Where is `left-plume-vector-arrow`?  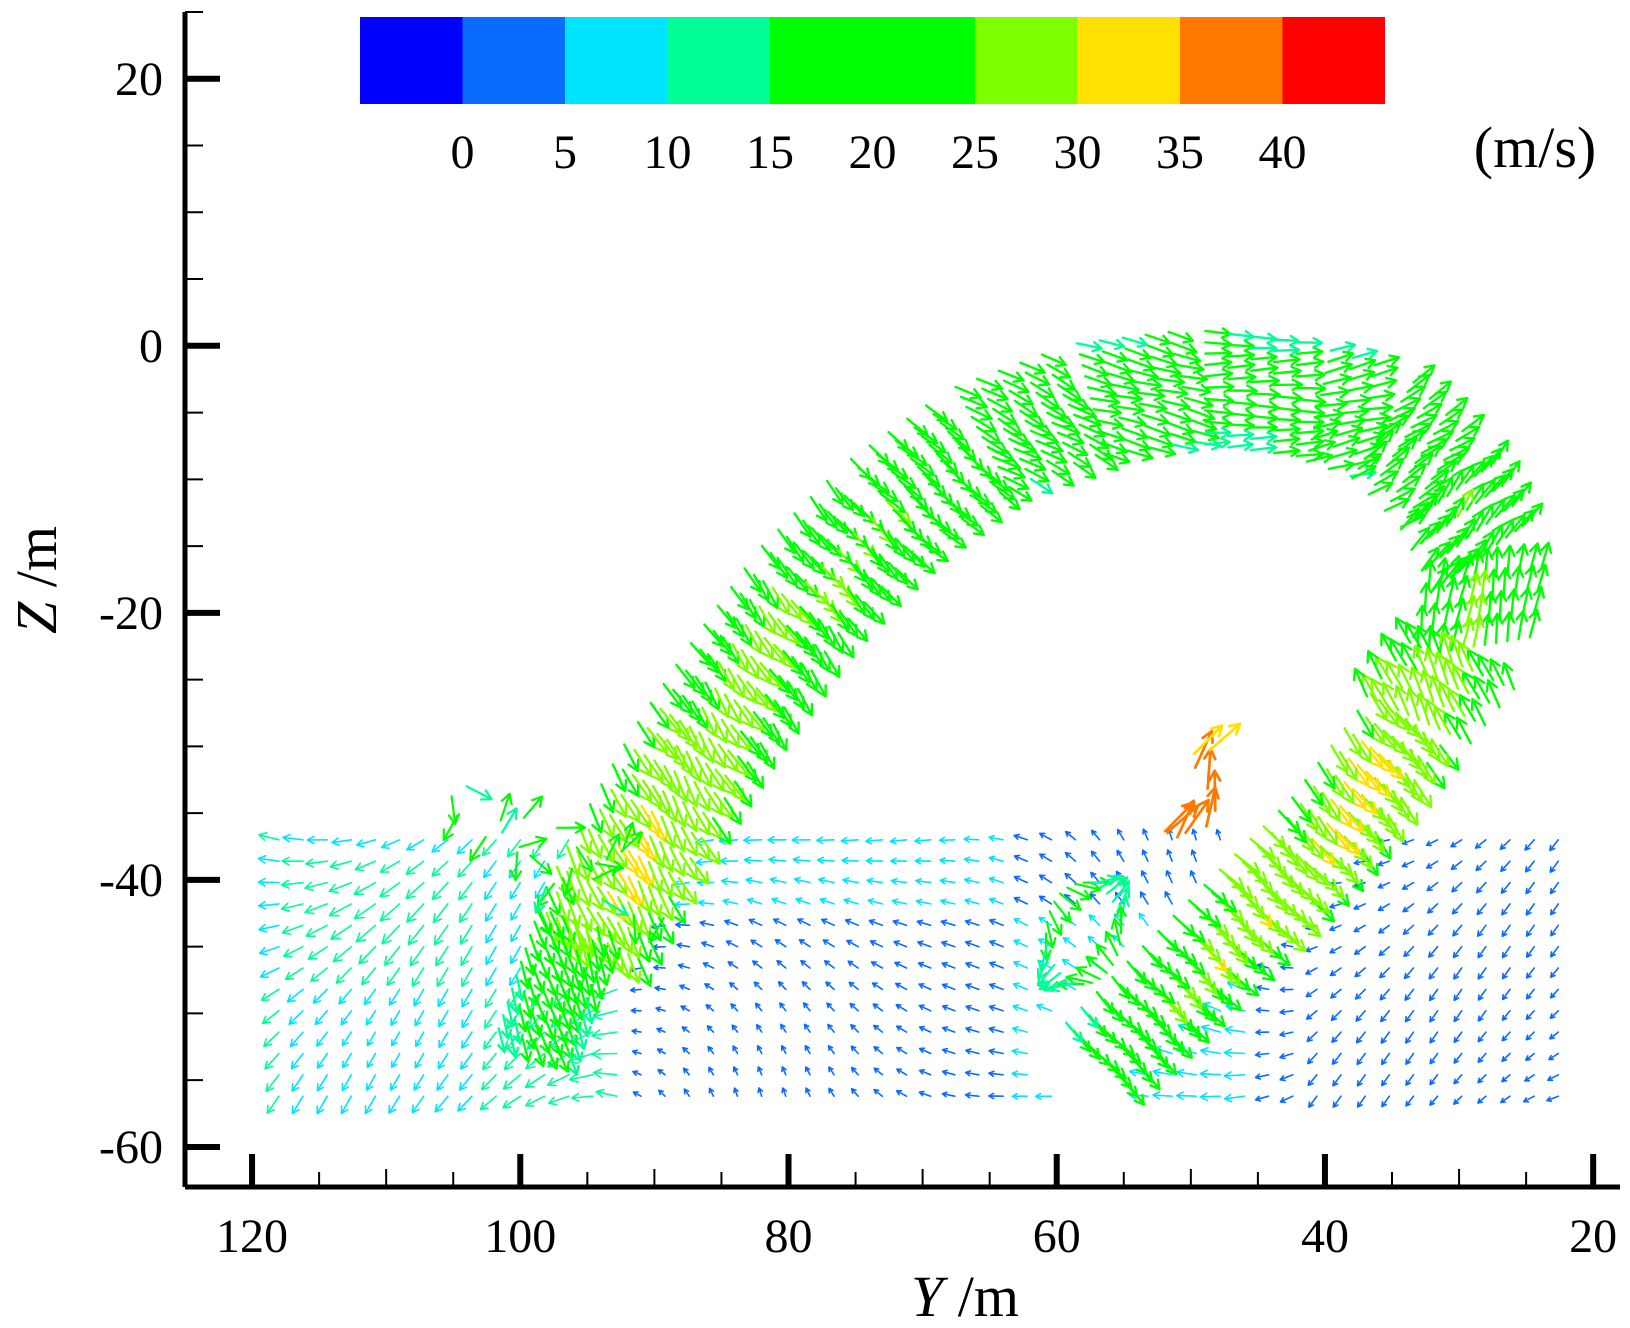
left-plume-vector-arrow is located at coordinates (594, 998).